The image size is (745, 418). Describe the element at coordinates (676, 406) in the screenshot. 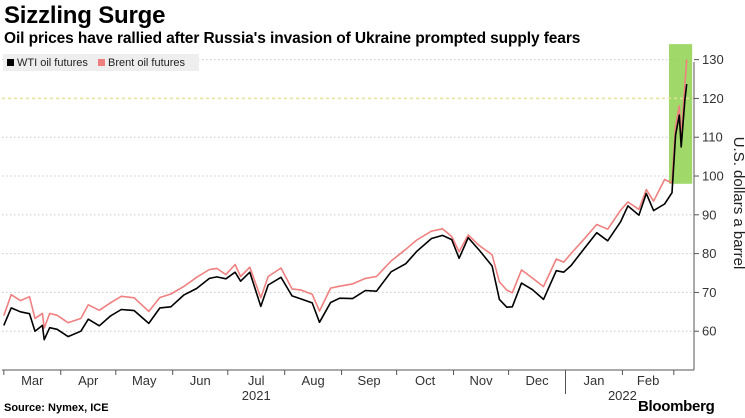

I see `bloomberg-logo: Bloomberg` at that location.